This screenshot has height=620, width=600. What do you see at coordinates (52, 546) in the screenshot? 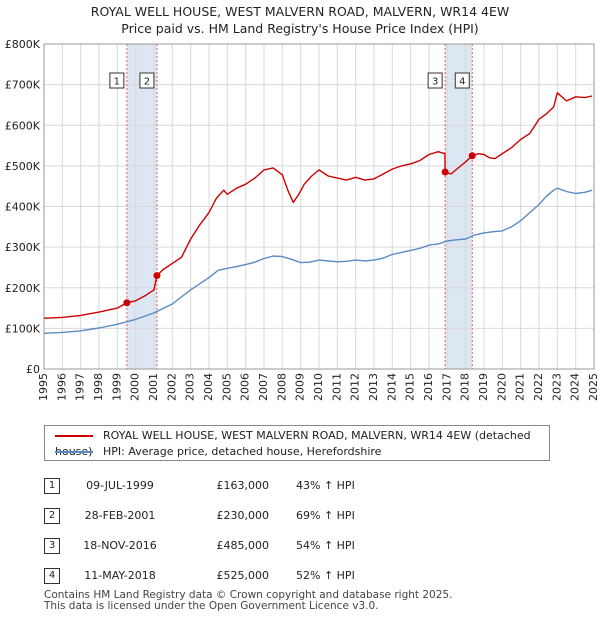
I see `transaction-number: 3` at bounding box center [52, 546].